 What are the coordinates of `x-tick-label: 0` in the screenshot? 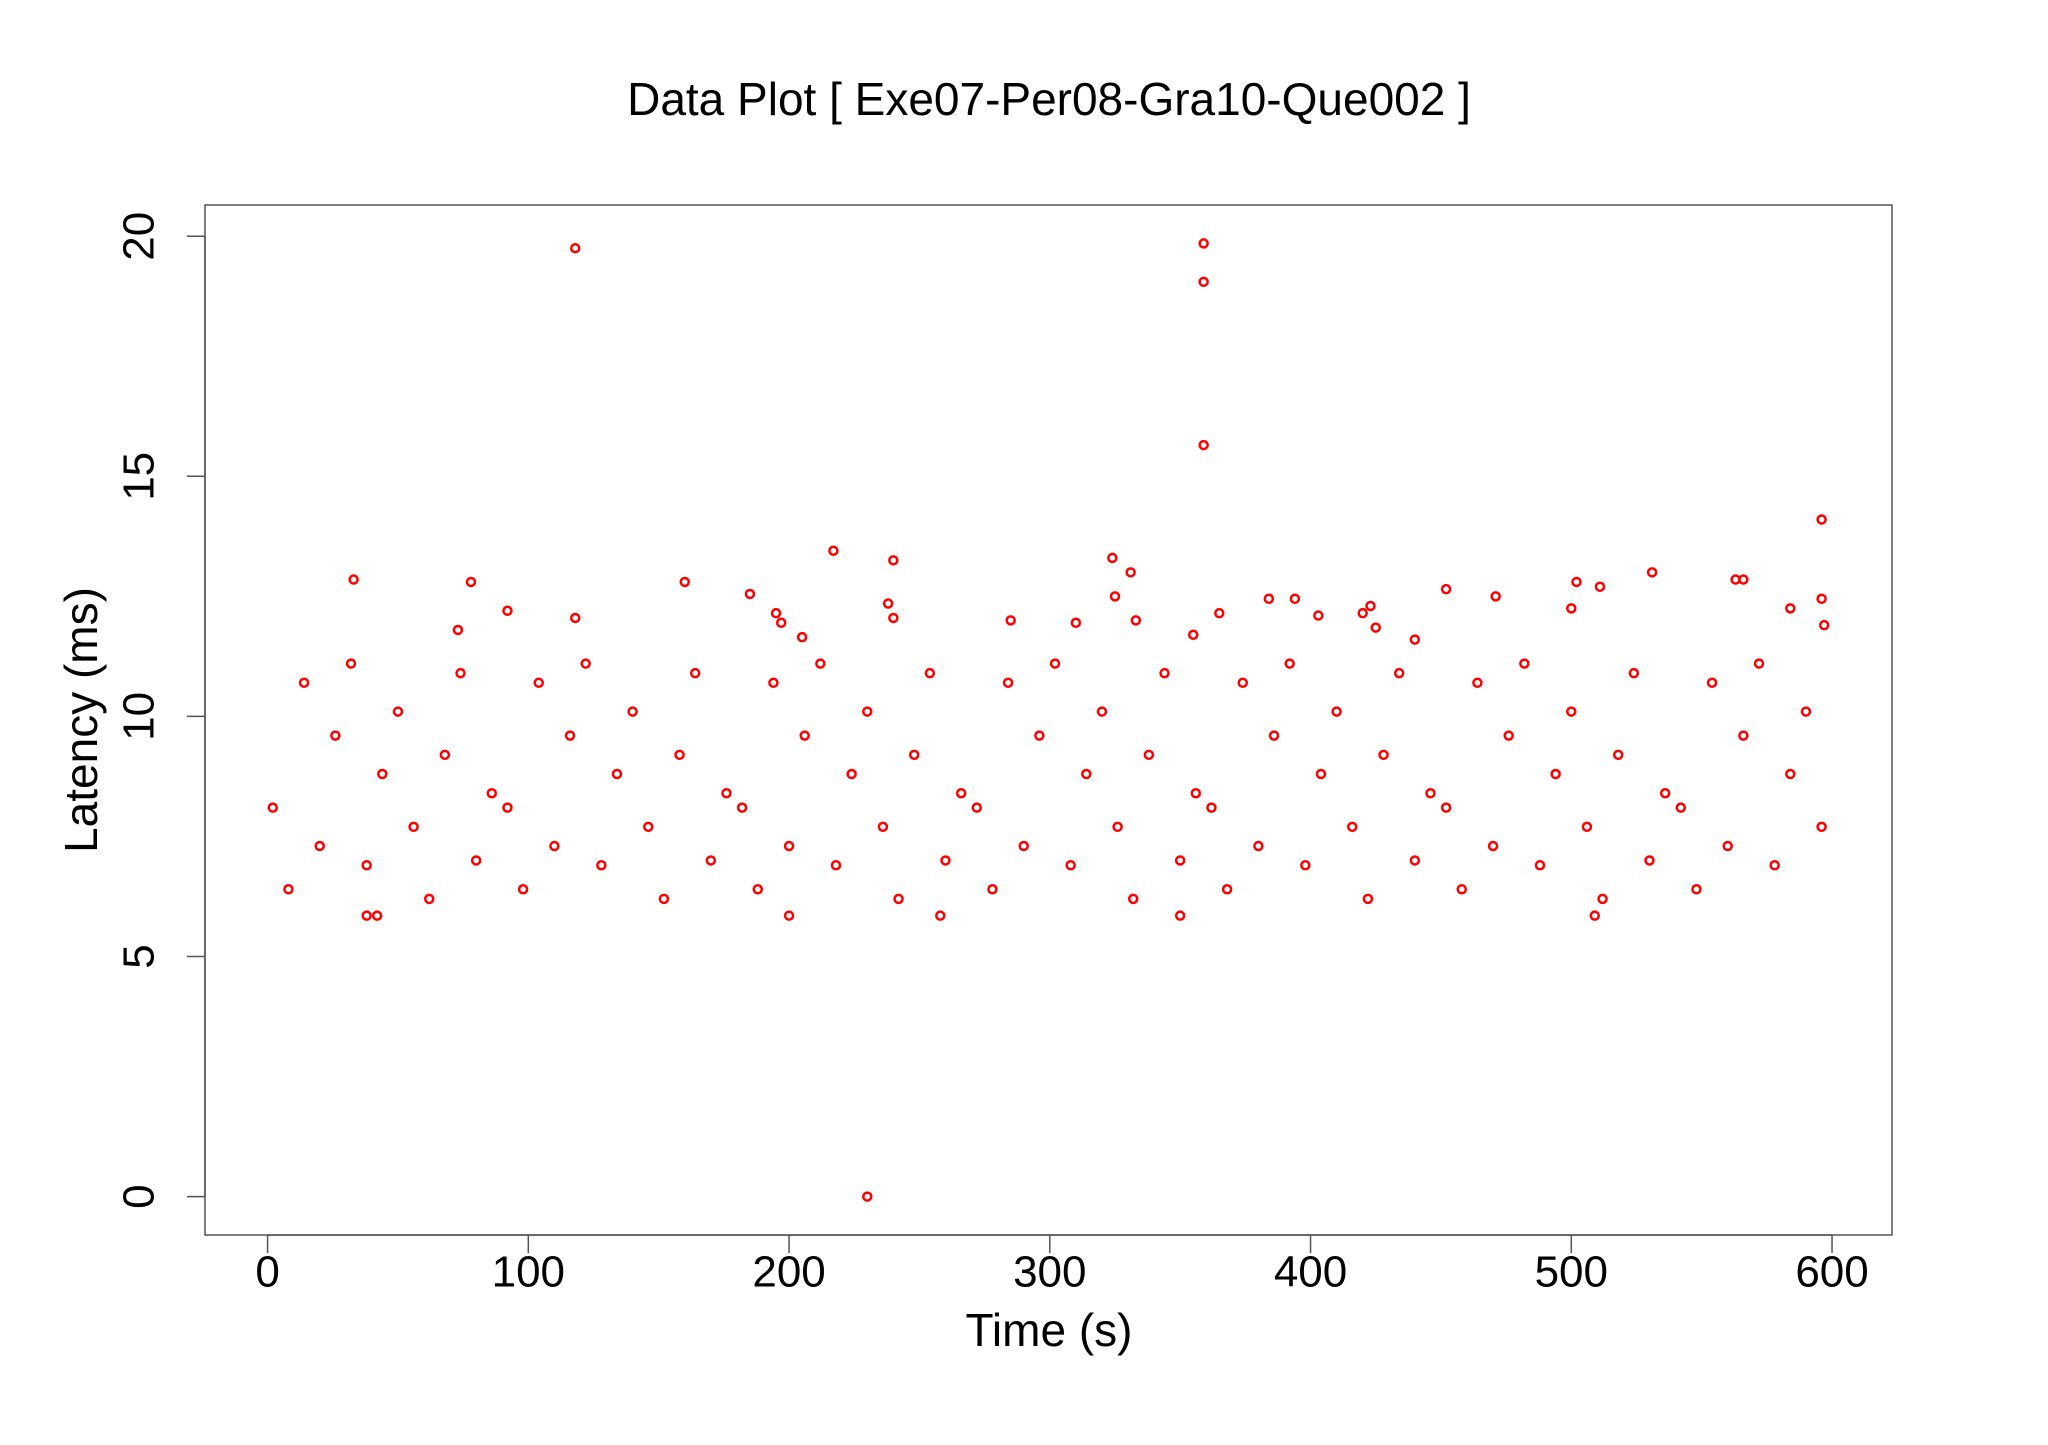 It's located at (267, 1272).